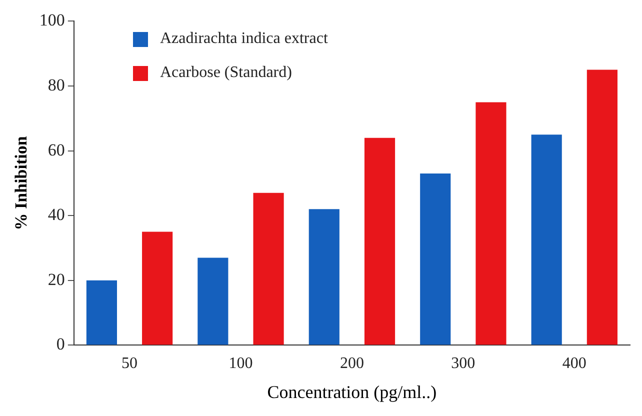 Image resolution: width=642 pixels, height=416 pixels. I want to click on y-axis-title: % Inhibition, so click(21, 183).